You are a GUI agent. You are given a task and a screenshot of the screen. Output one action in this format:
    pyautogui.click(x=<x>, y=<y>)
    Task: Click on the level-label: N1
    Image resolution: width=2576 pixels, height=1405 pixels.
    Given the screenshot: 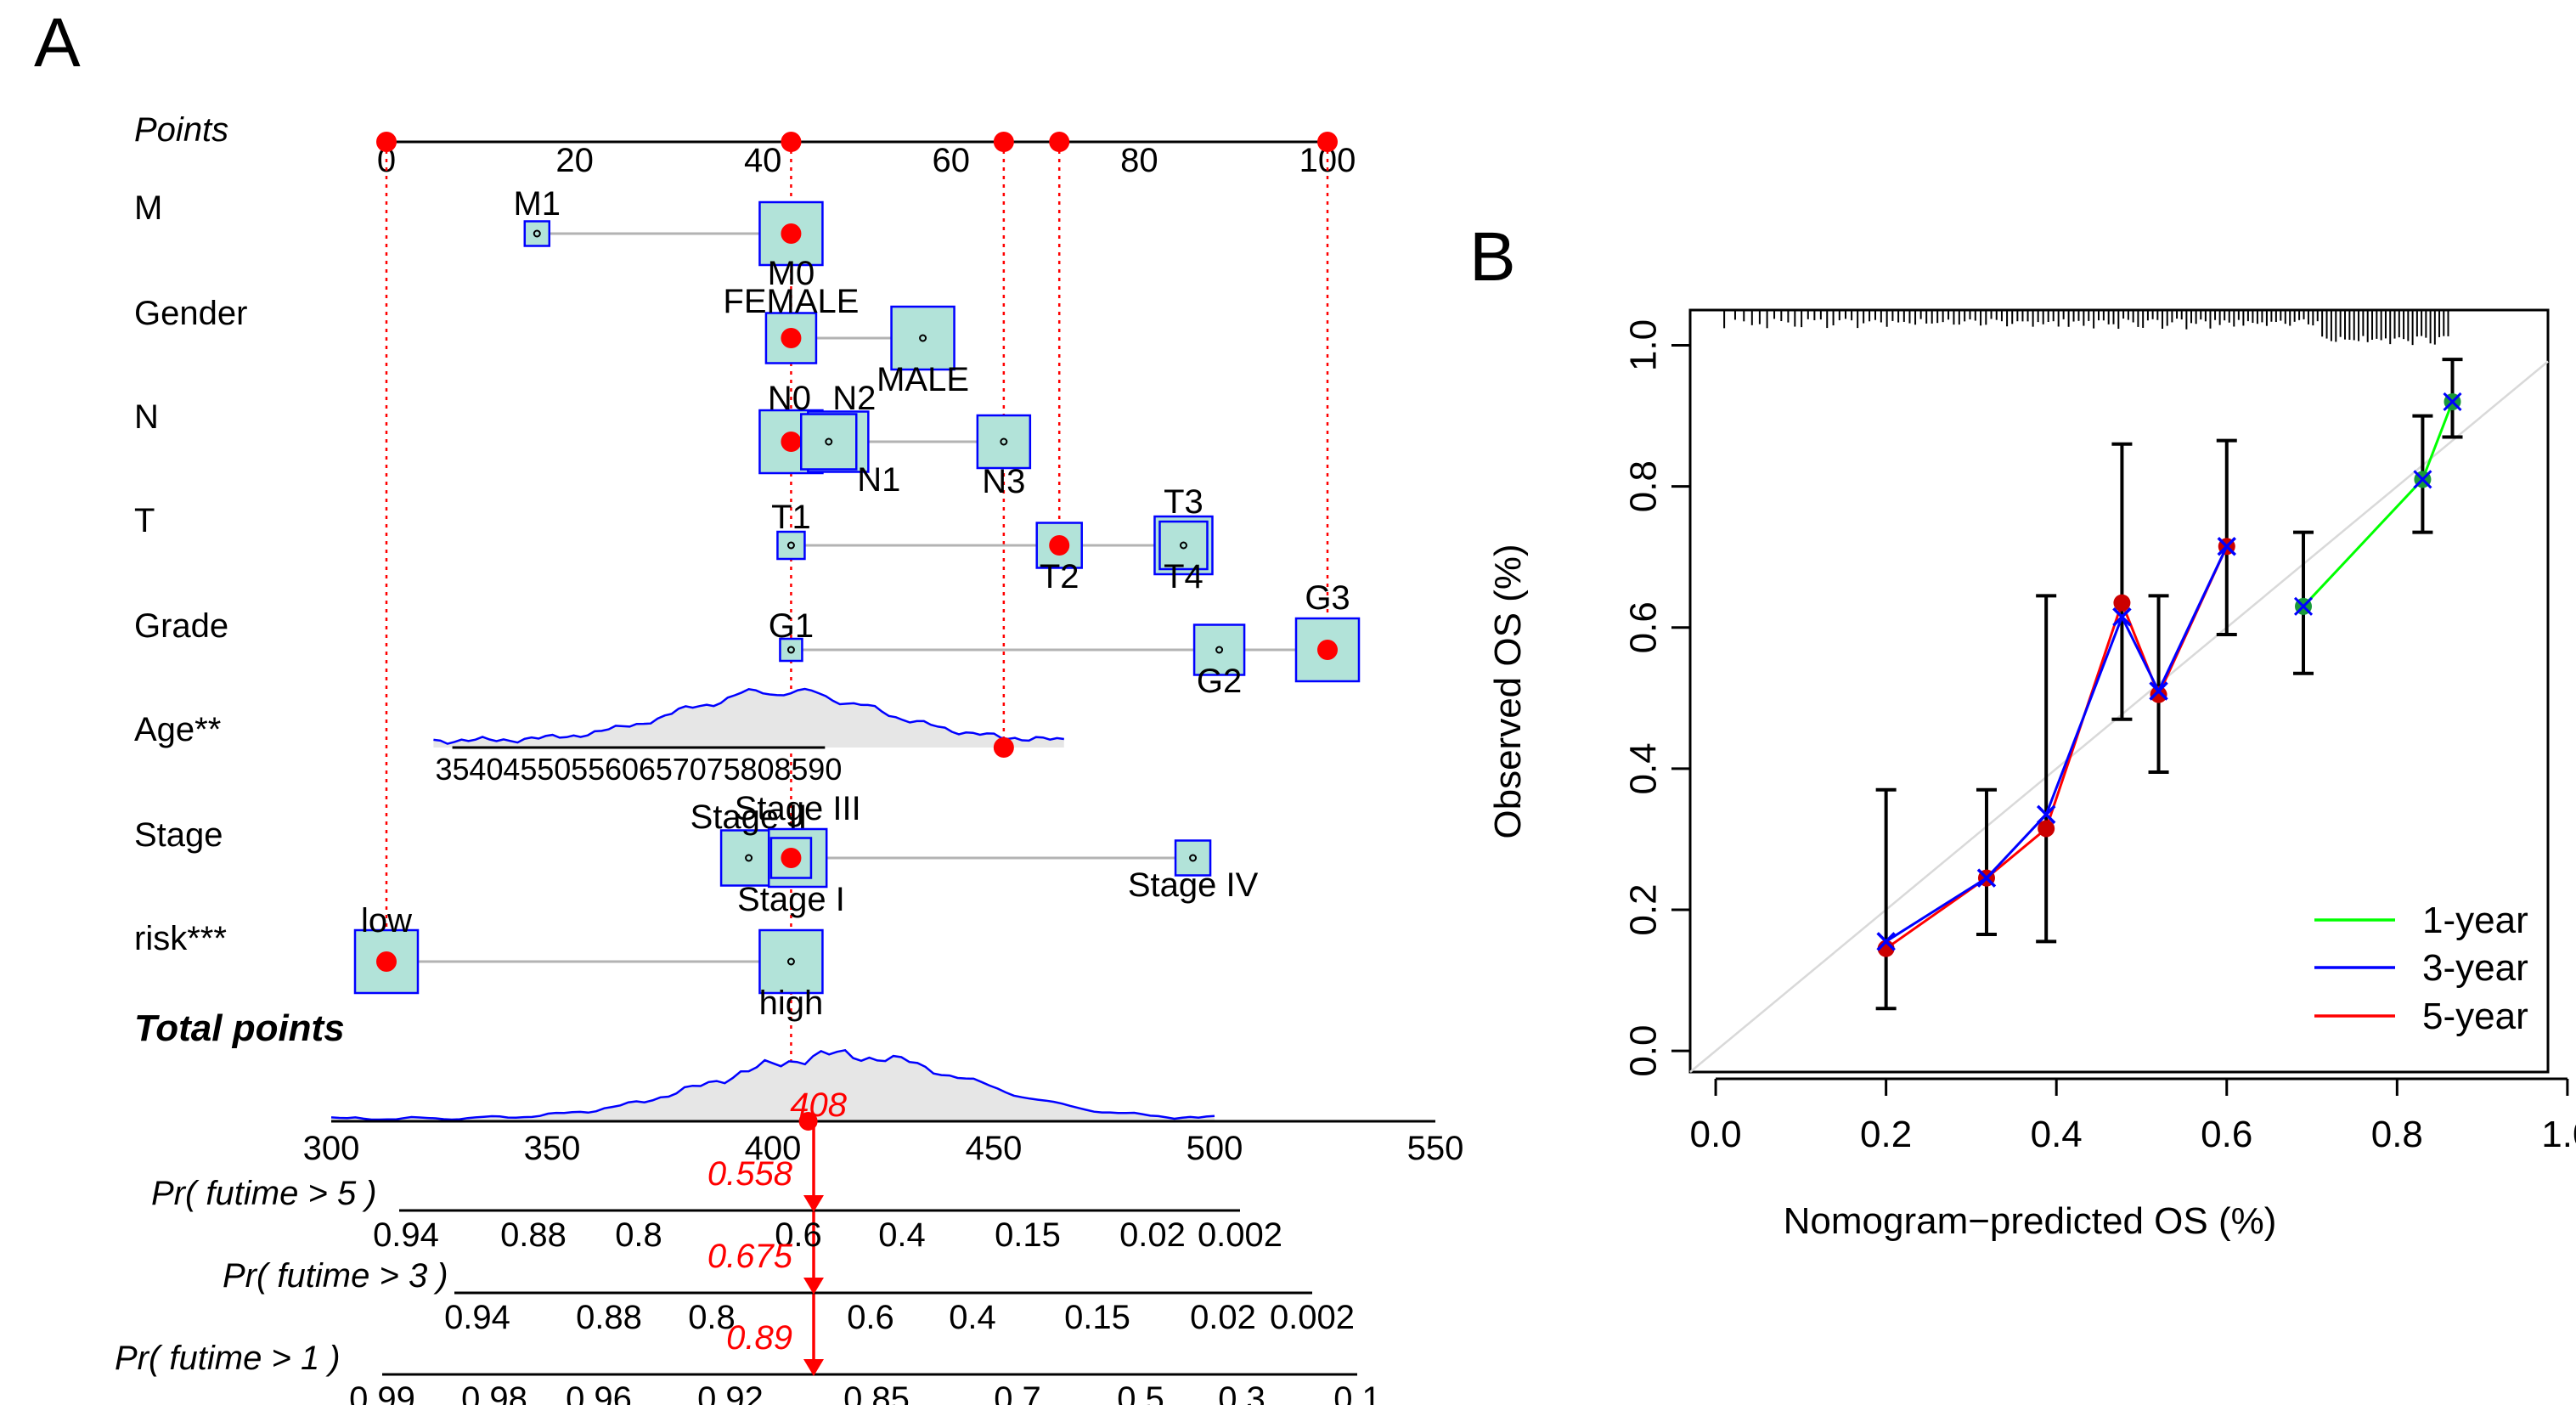 What is the action you would take?
    pyautogui.click(x=878, y=480)
    